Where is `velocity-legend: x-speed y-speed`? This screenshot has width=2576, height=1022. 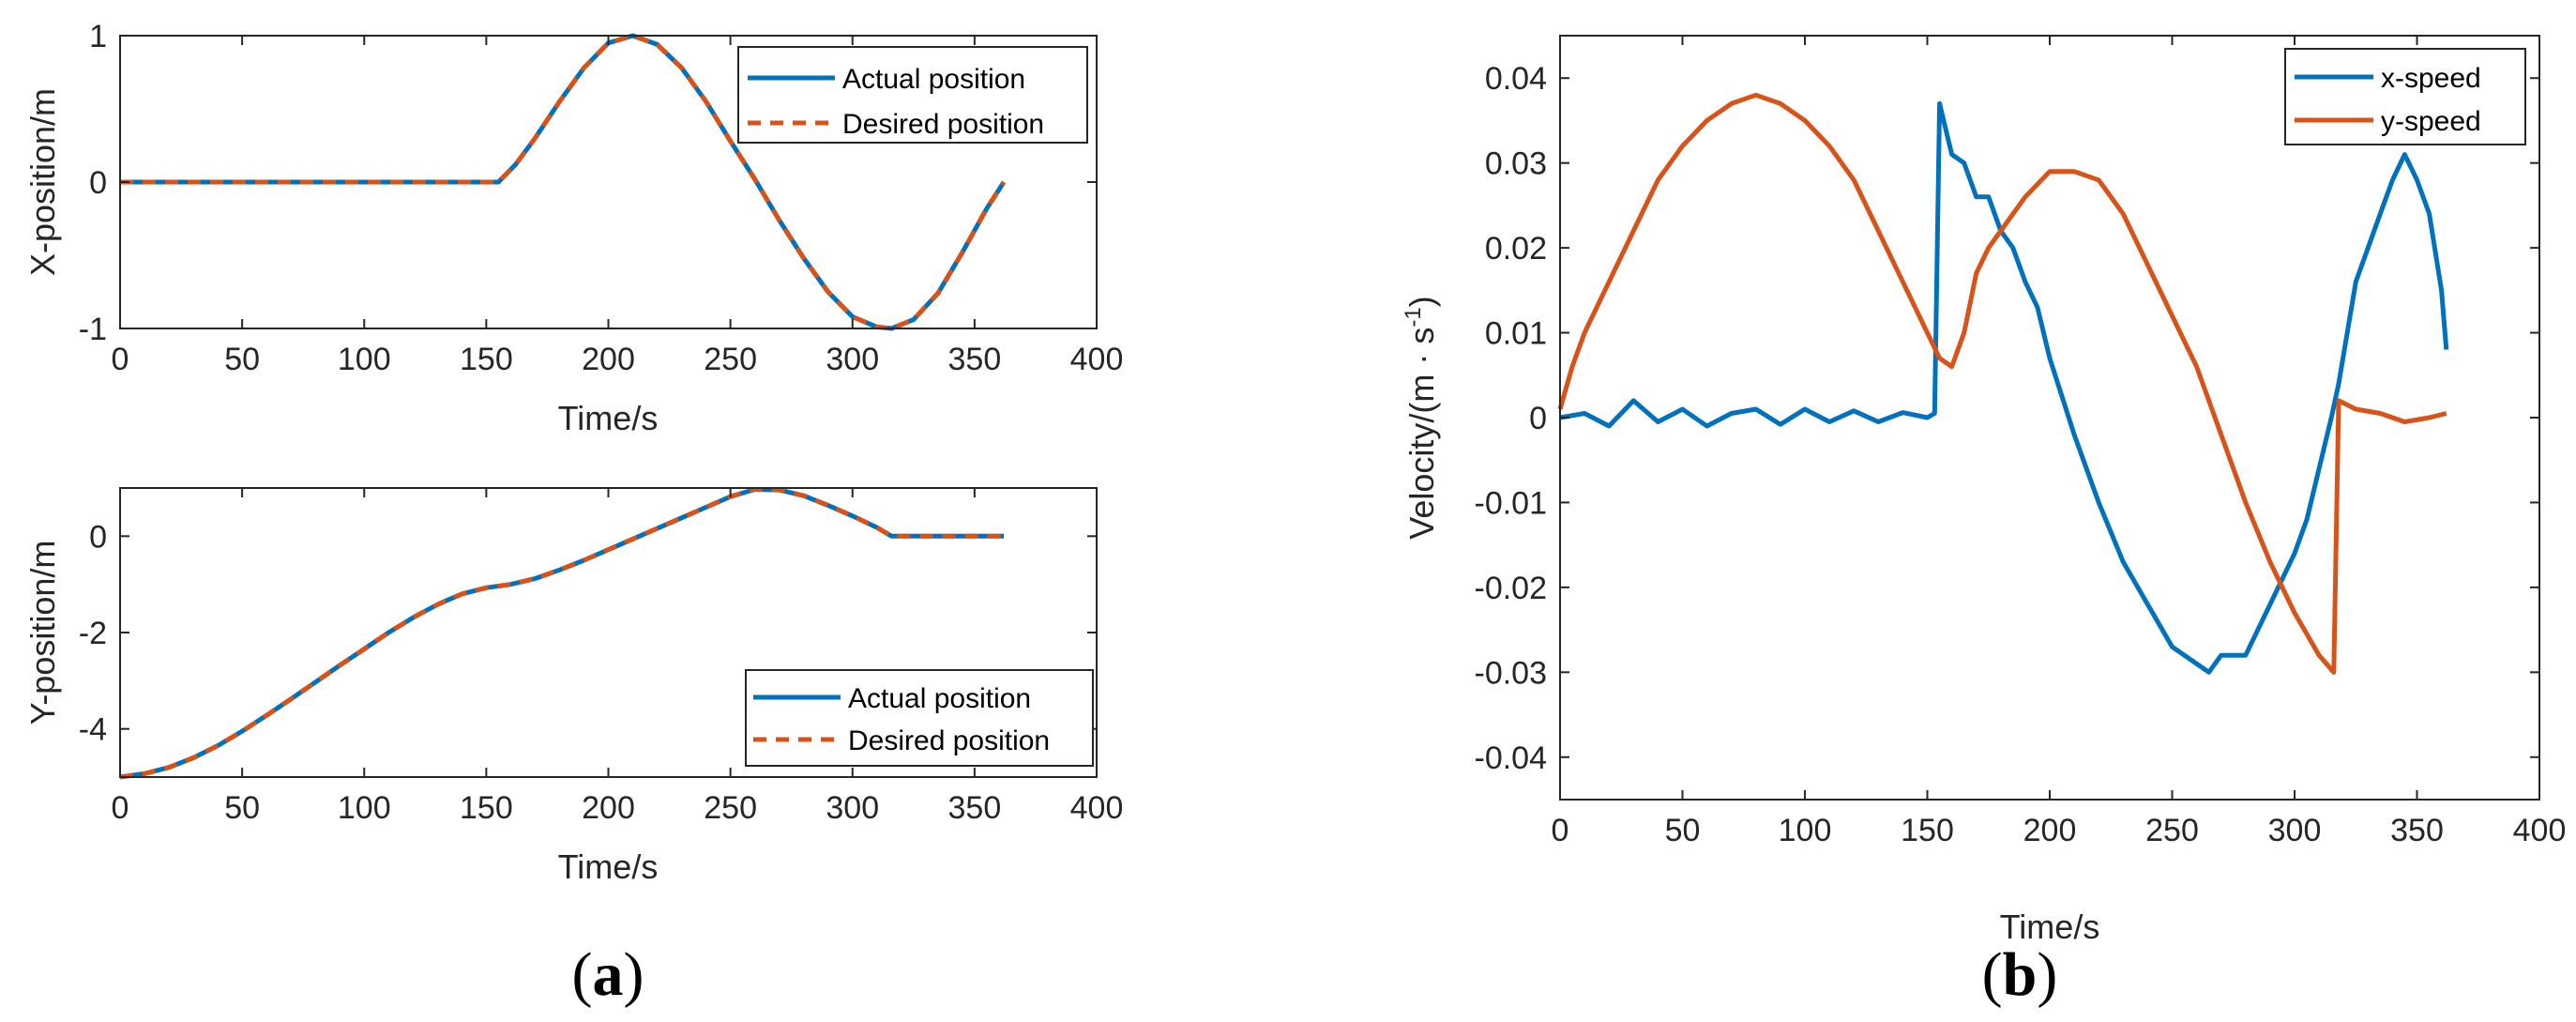
velocity-legend: x-speed y-speed is located at coordinates (2405, 96).